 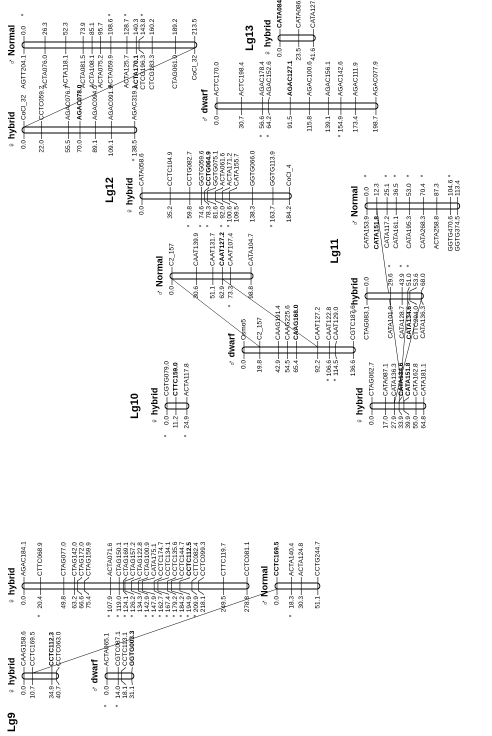 What do you see at coordinates (41, 146) in the screenshot?
I see `marker-position: 22.0` at bounding box center [41, 146].